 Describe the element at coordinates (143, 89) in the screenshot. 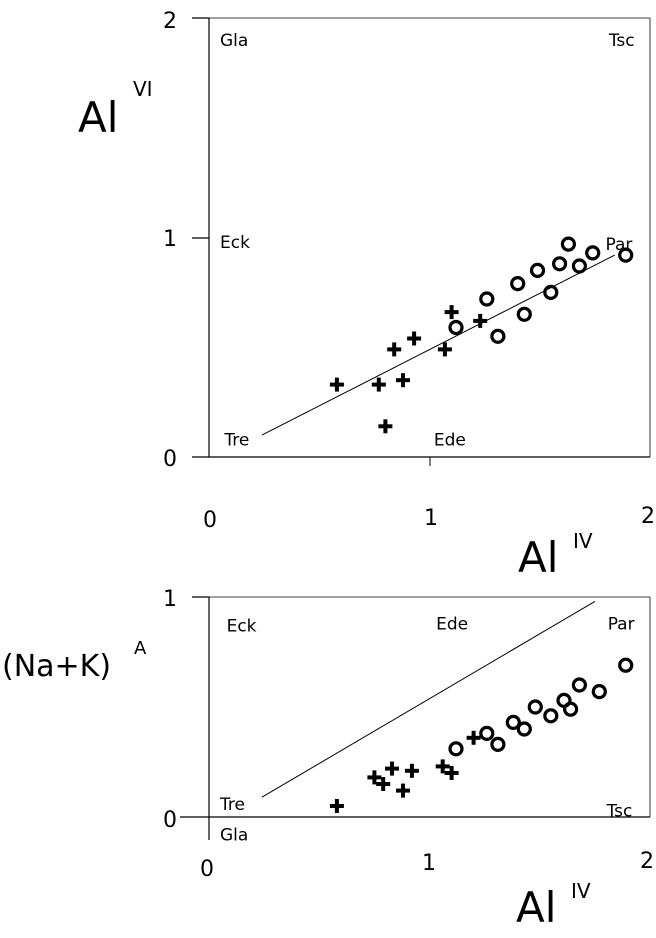

I see `y-axis-label-superscript: VI` at that location.